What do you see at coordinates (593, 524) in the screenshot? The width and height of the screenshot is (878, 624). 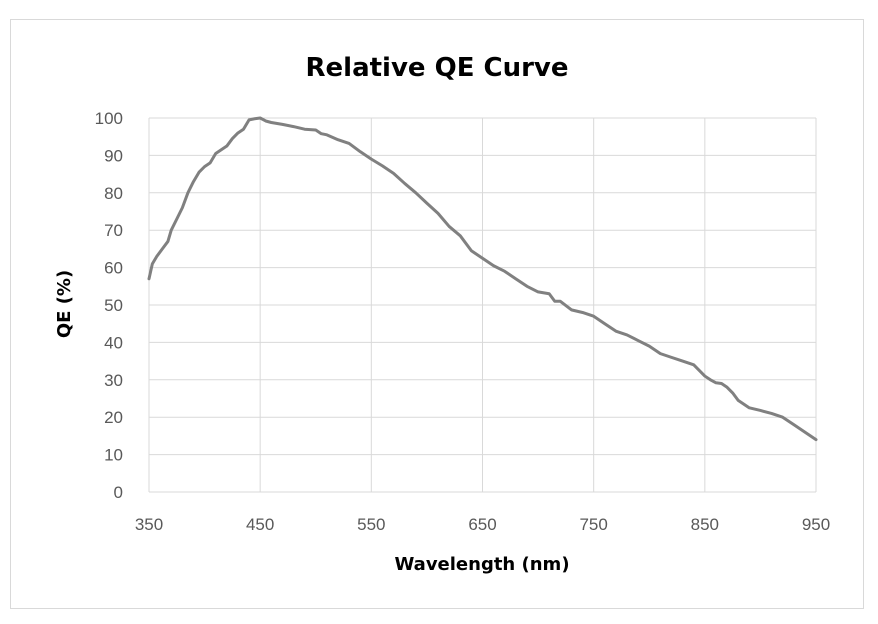 I see `x-tick-label: 750` at bounding box center [593, 524].